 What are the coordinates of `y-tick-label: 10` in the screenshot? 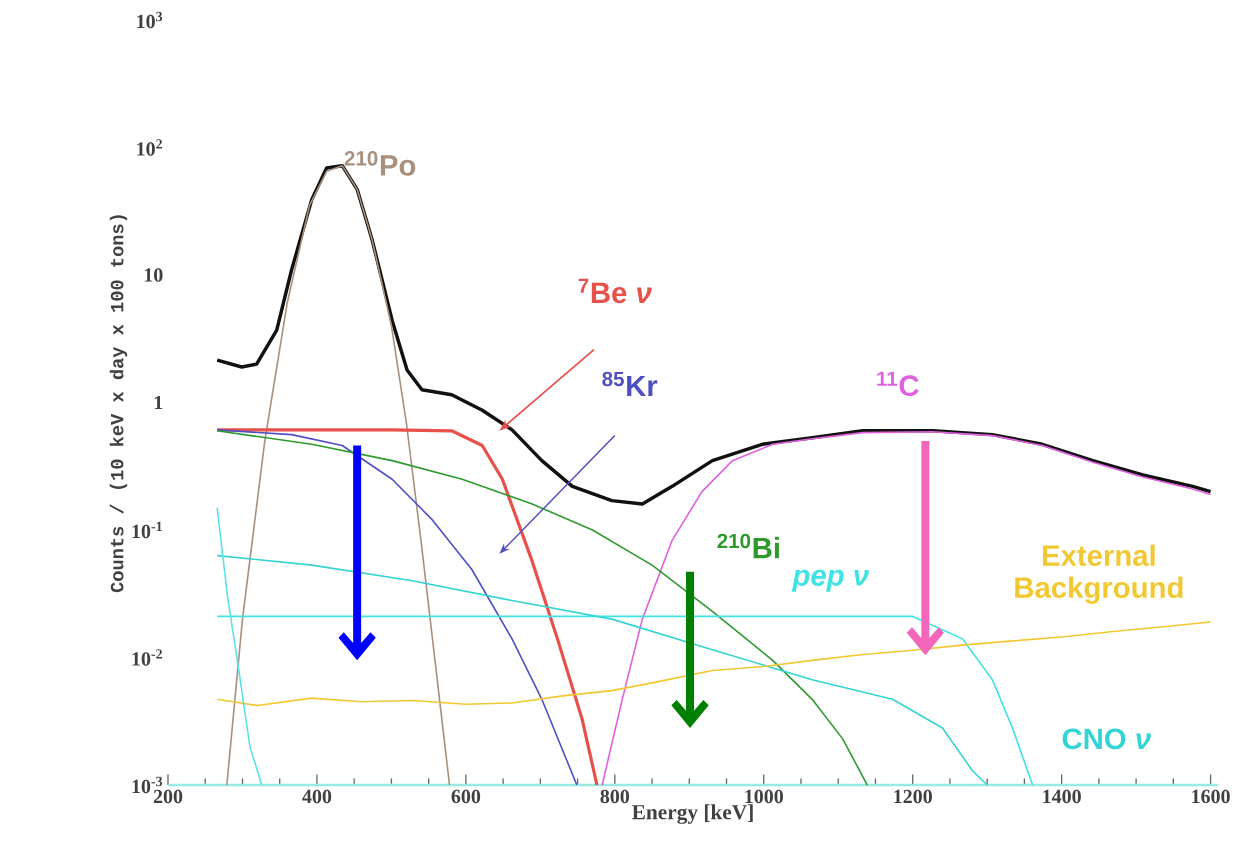 It's located at (153, 275).